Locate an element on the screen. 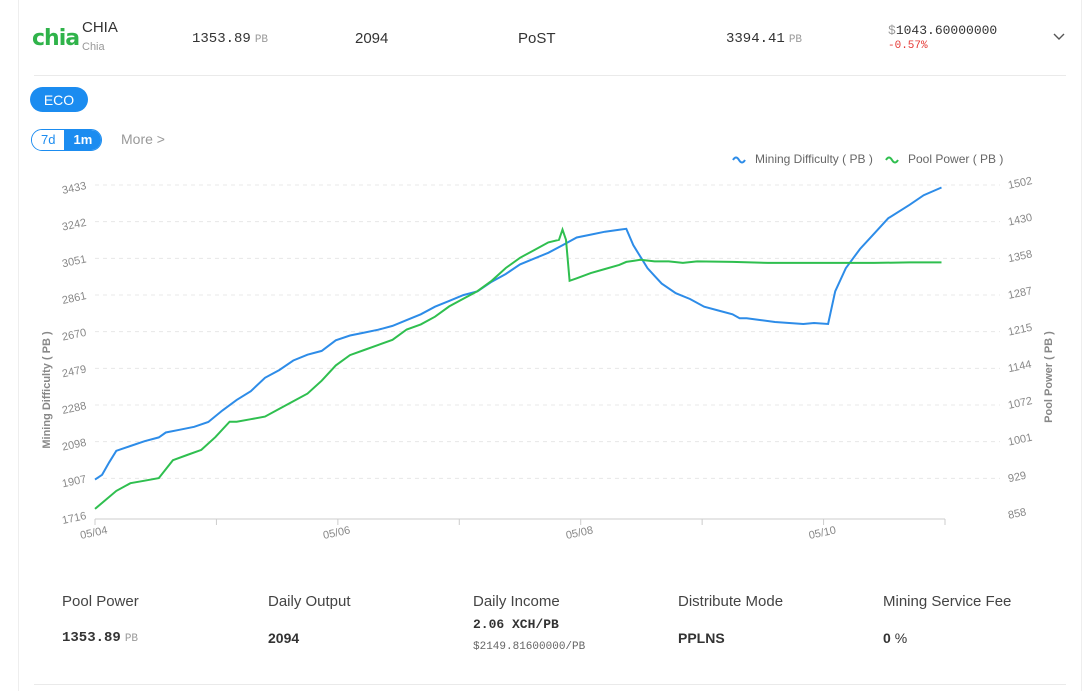  chia-logo: chia is located at coordinates (56, 38).